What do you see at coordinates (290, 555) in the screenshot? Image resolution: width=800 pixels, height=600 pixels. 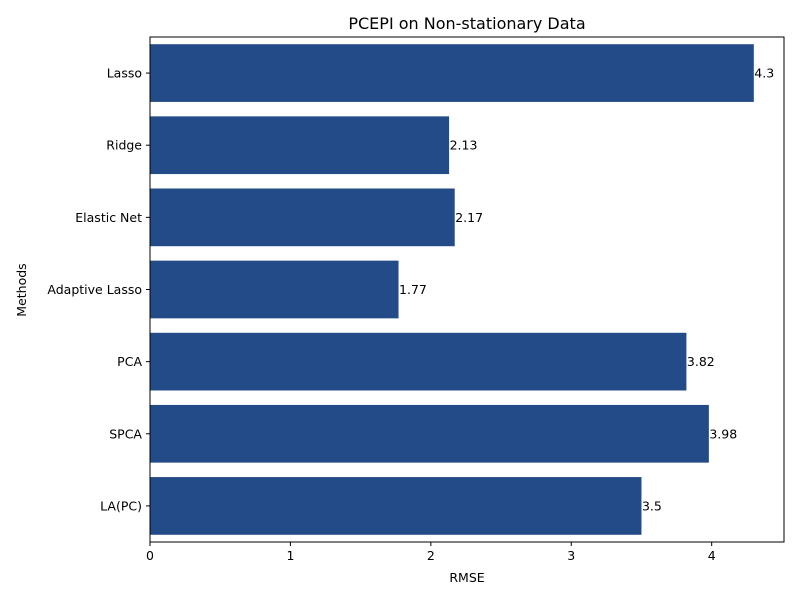 I see `x-tick-label: 1` at bounding box center [290, 555].